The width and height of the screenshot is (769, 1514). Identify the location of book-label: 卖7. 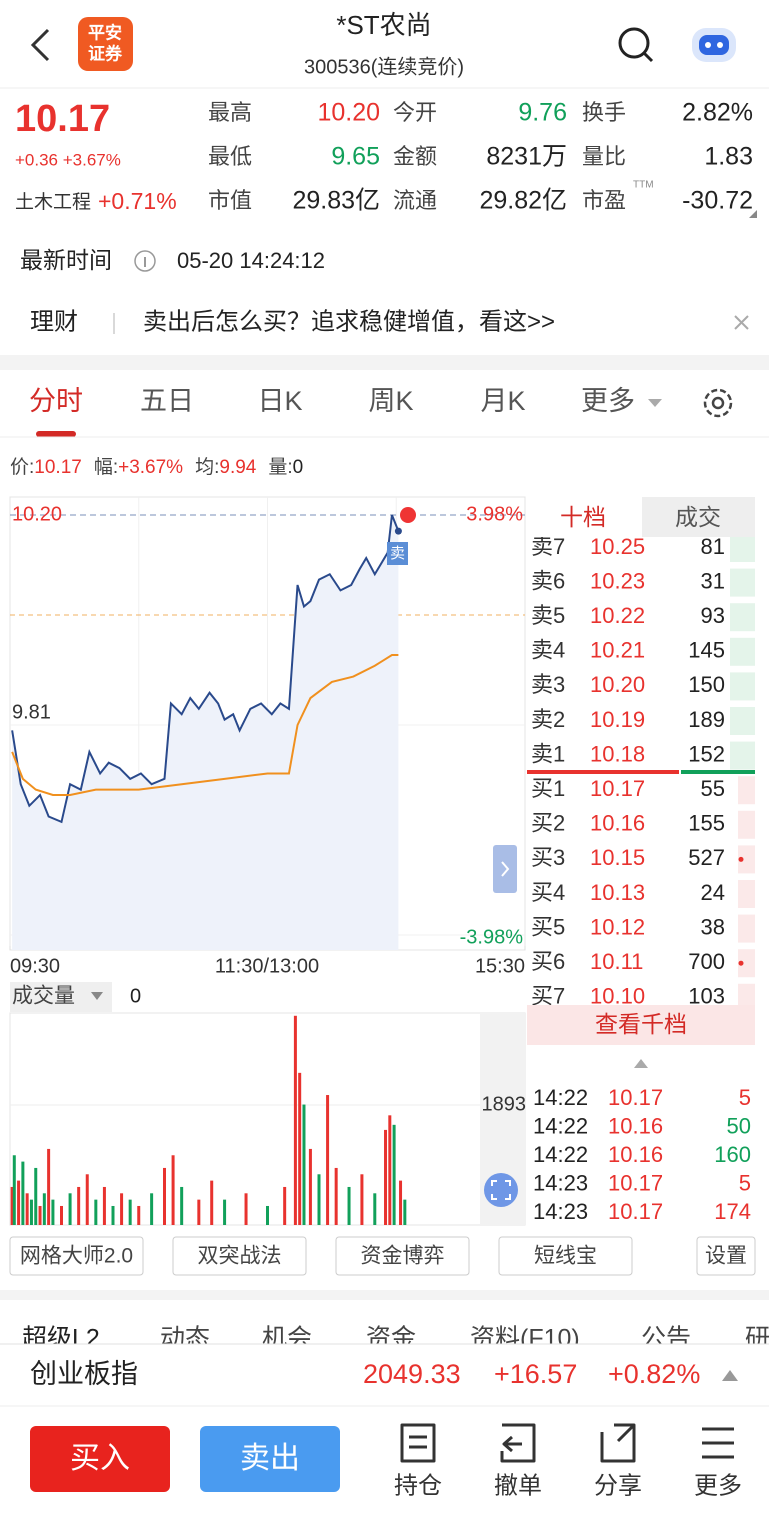
(548, 546).